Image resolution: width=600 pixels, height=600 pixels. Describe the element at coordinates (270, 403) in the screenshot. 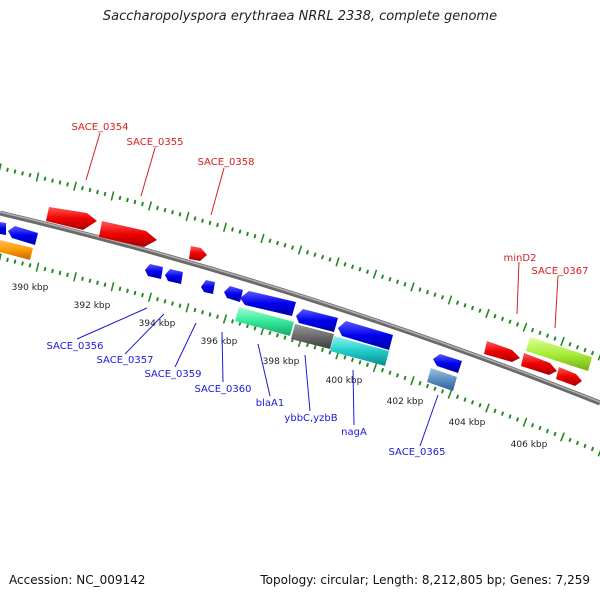

I see `label-blaA1: blaA1` at that location.